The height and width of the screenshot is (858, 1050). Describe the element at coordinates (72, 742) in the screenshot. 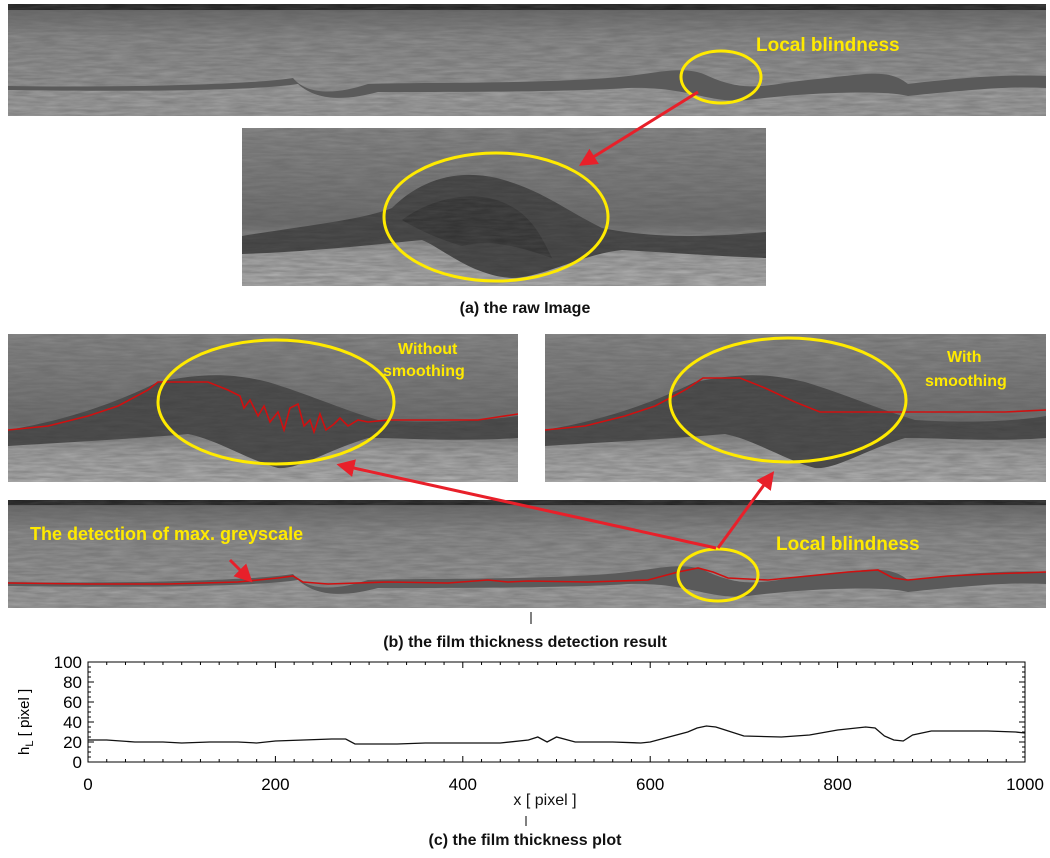

I see `y-tick-label: 20` at that location.